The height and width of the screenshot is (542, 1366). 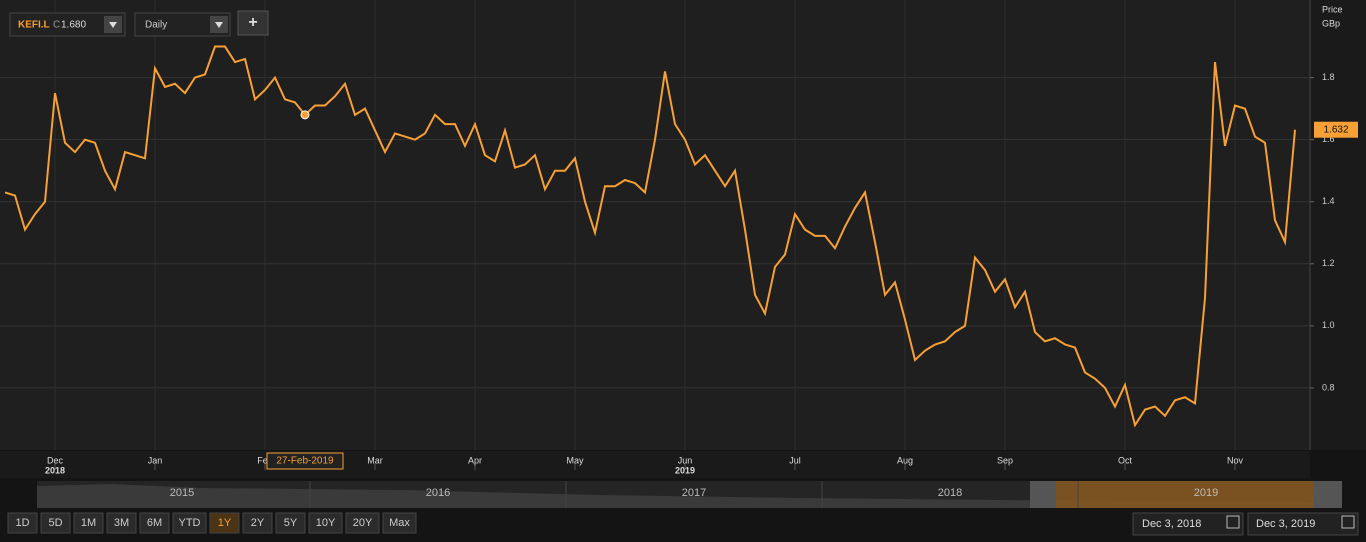 What do you see at coordinates (795, 460) in the screenshot?
I see `x-tick-label: Jul` at bounding box center [795, 460].